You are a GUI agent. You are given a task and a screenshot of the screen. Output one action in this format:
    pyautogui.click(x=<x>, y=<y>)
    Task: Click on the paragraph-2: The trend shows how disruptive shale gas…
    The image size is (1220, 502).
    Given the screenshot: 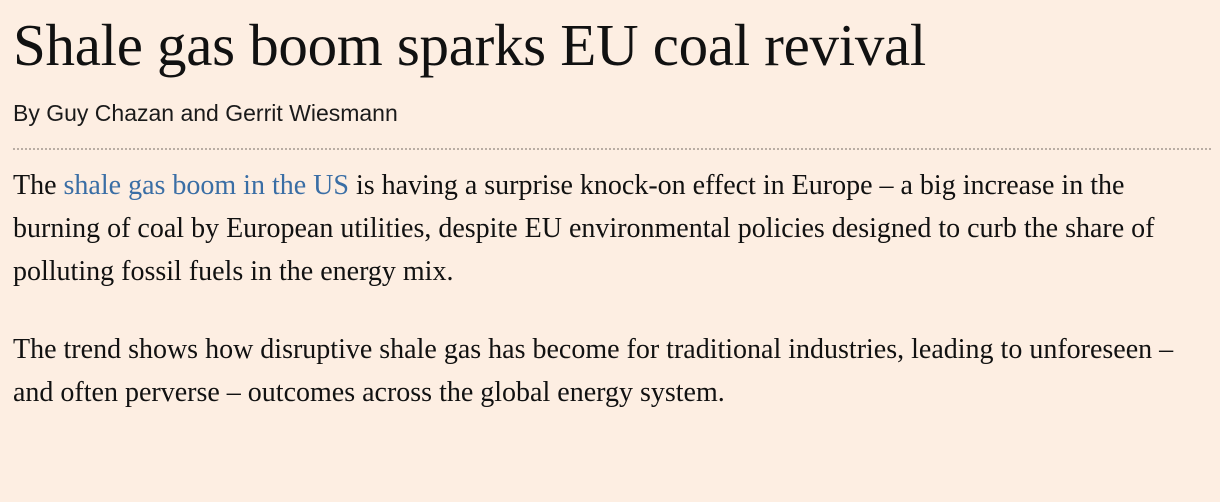 What is the action you would take?
    pyautogui.click(x=593, y=371)
    